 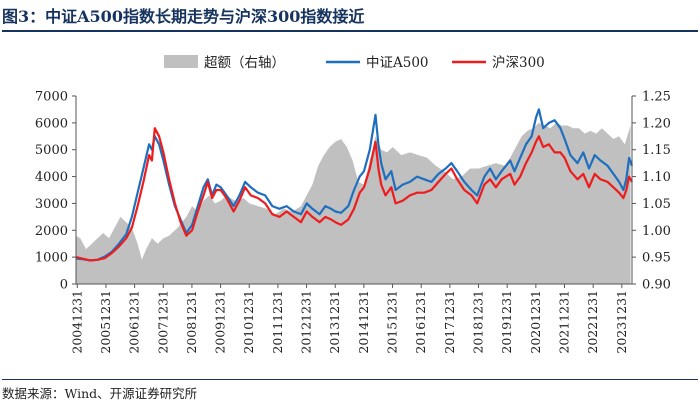 What do you see at coordinates (397, 63) in the screenshot?
I see `legend-item-csi-a500: 中证A500` at bounding box center [397, 63].